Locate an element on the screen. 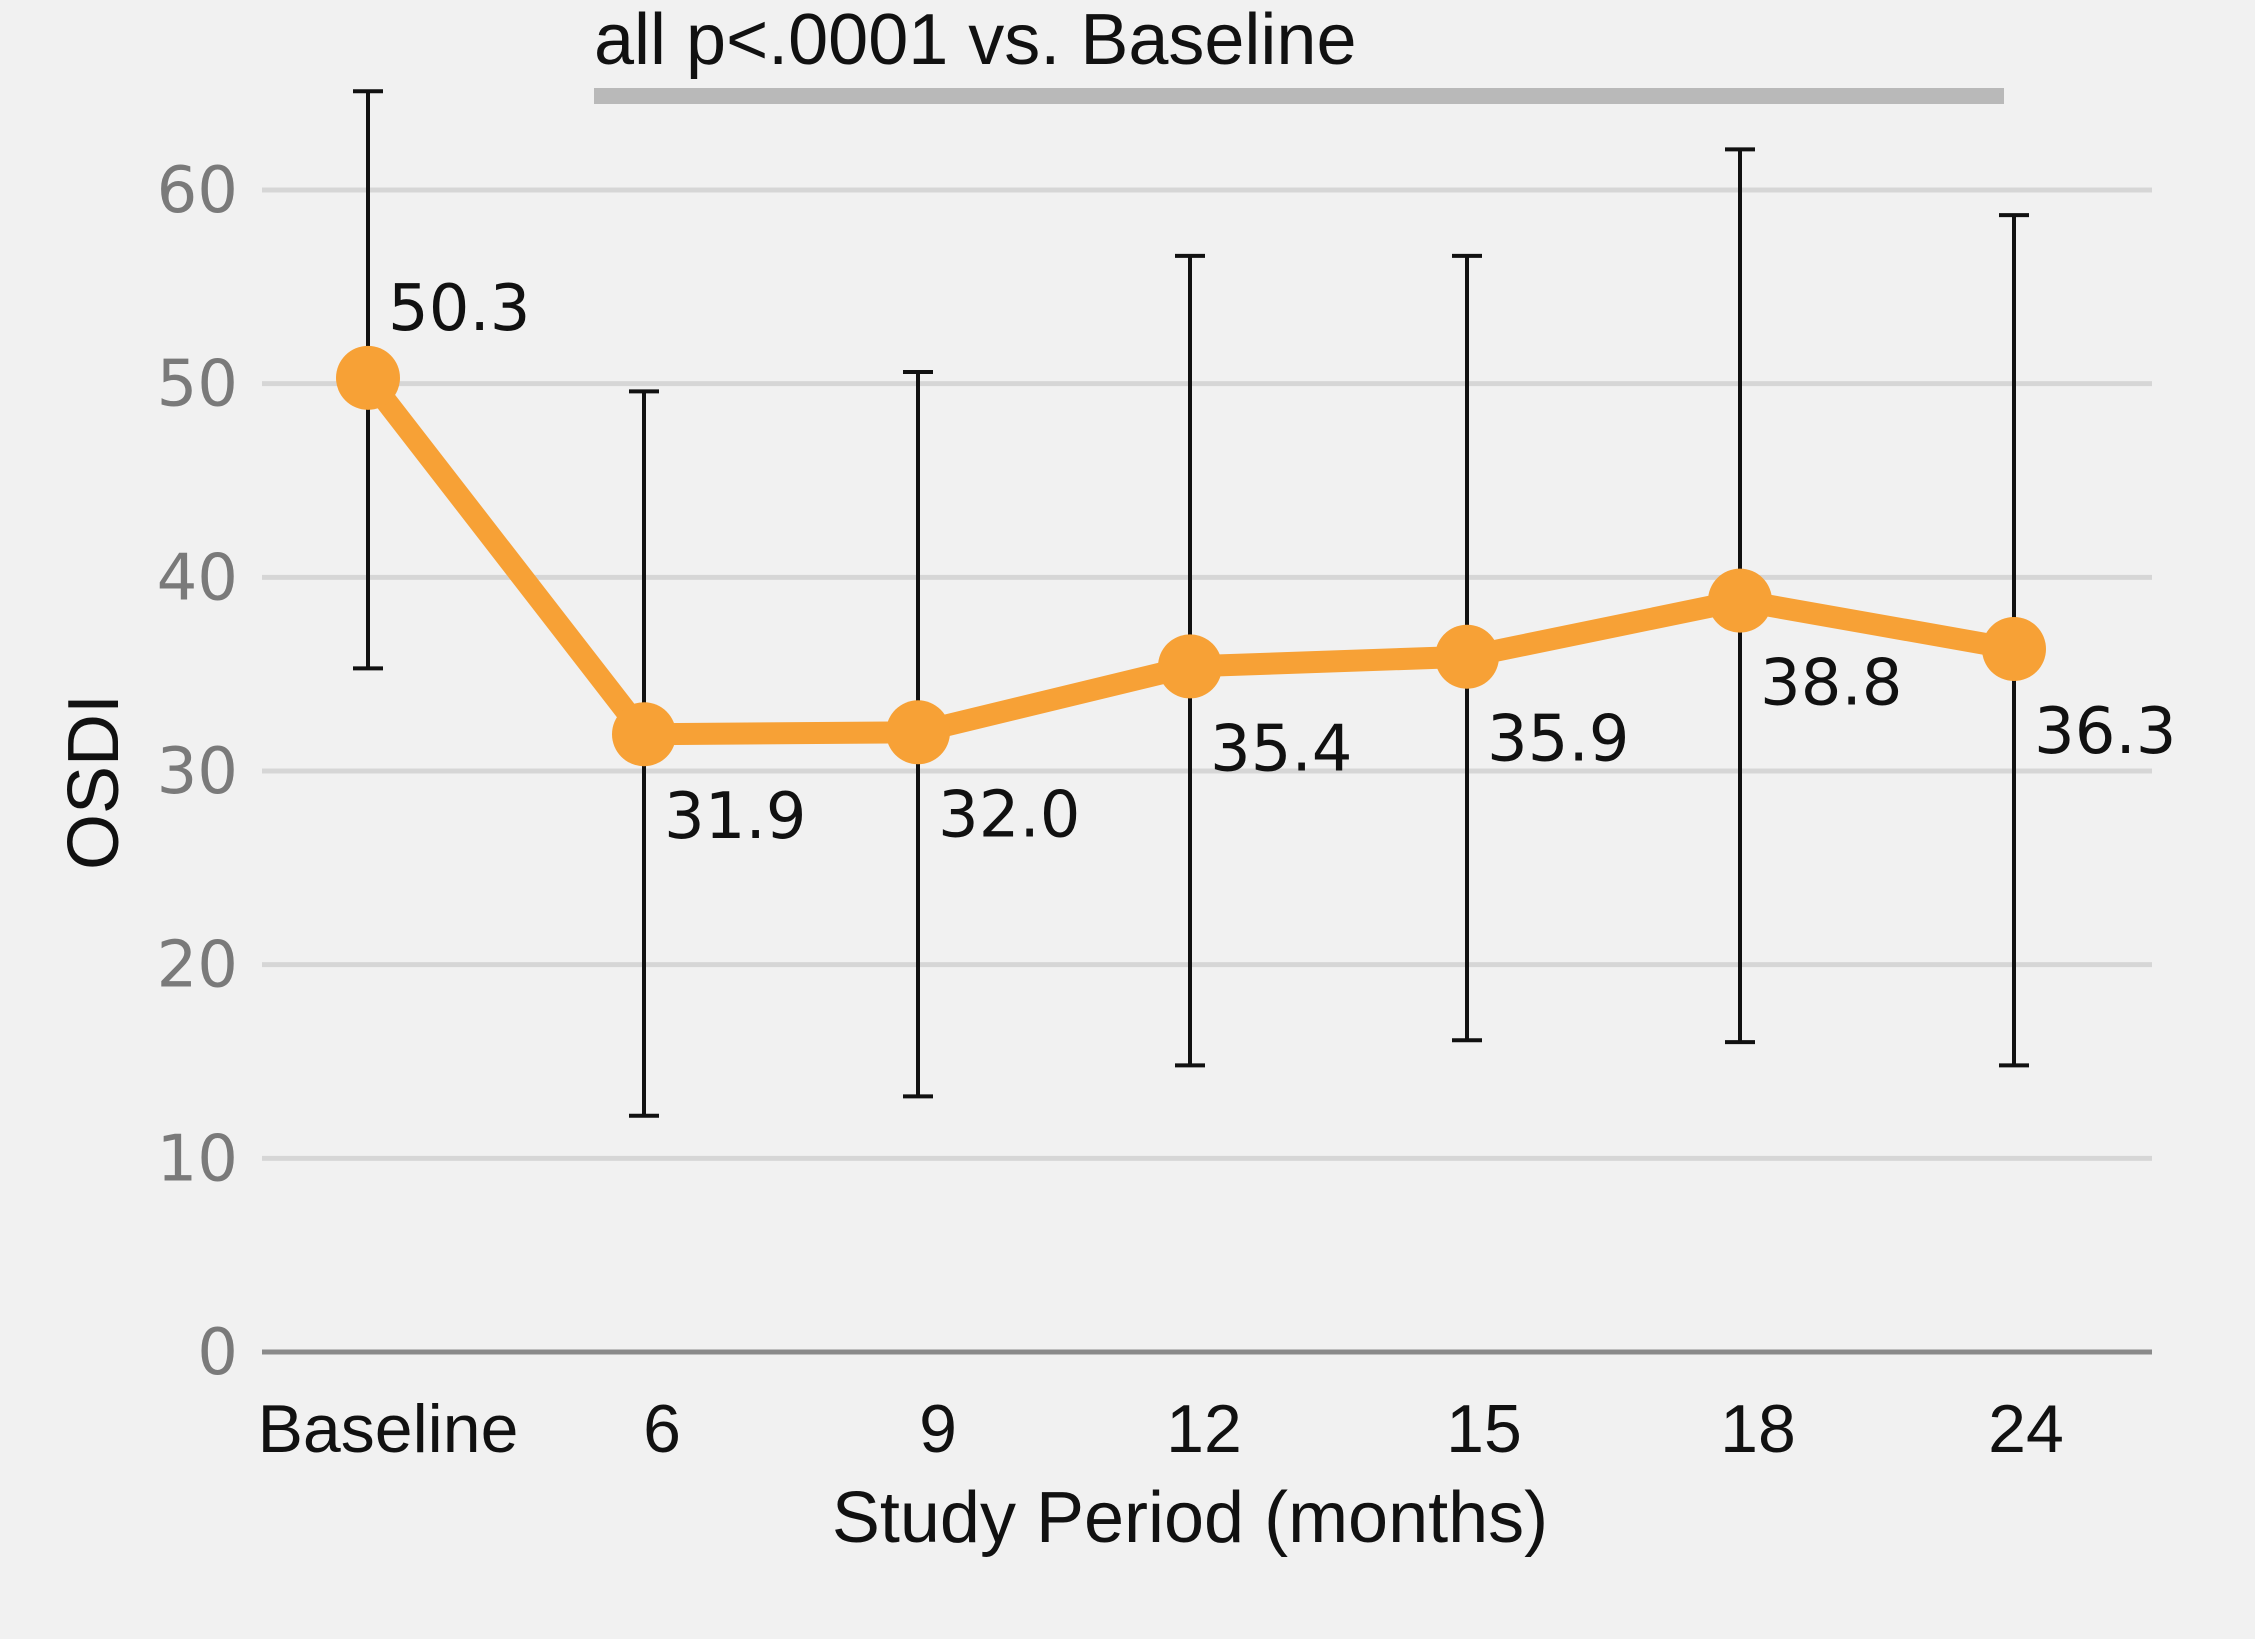  x-tick-label-9: 9 is located at coordinates (938, 1429).